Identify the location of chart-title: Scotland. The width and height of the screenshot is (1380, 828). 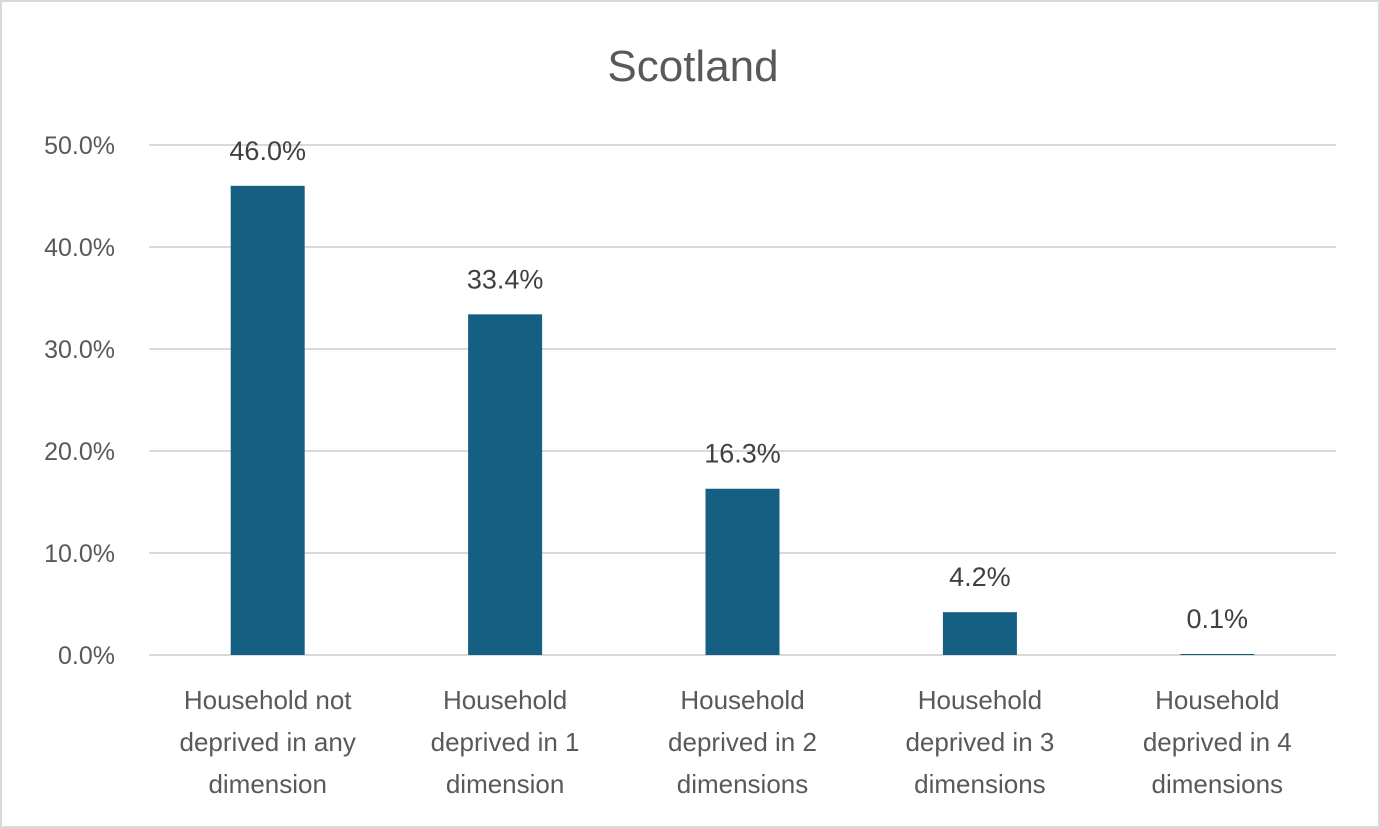
(692, 66).